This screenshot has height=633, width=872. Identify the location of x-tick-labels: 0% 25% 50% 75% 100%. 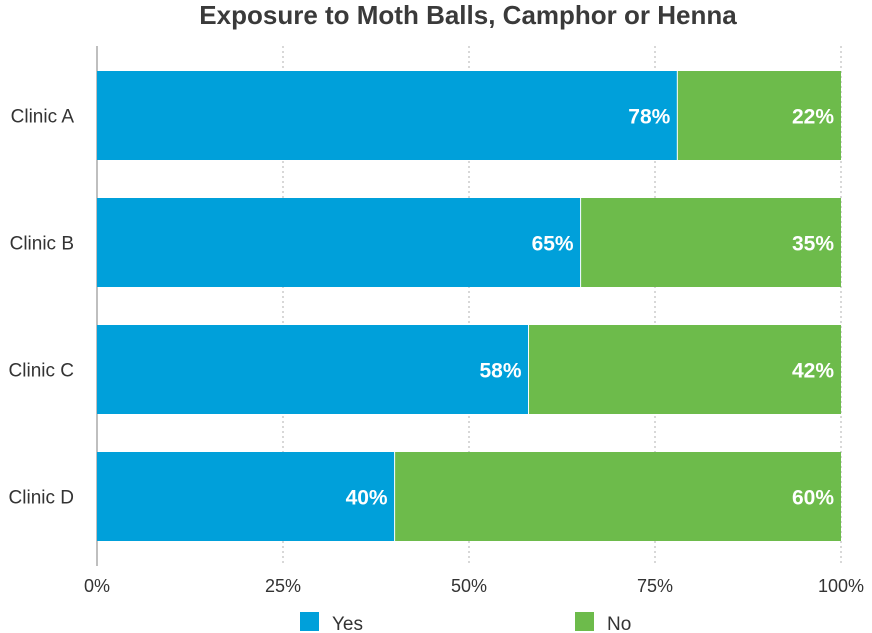
(474, 586).